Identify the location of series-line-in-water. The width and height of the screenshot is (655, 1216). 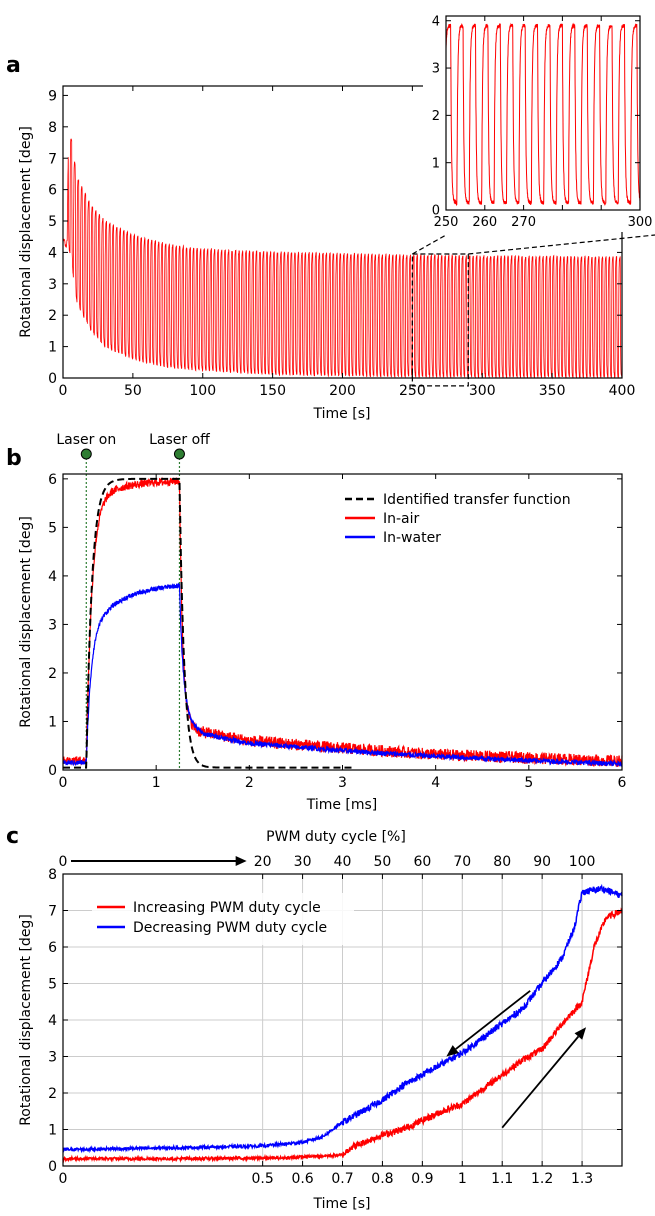
(342, 675).